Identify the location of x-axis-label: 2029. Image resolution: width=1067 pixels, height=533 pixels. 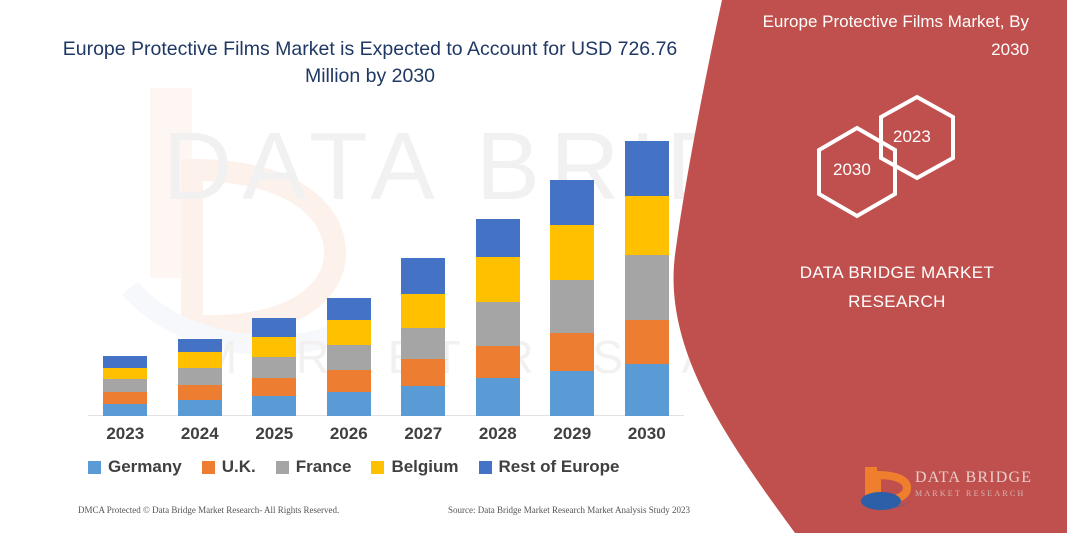
(572, 433).